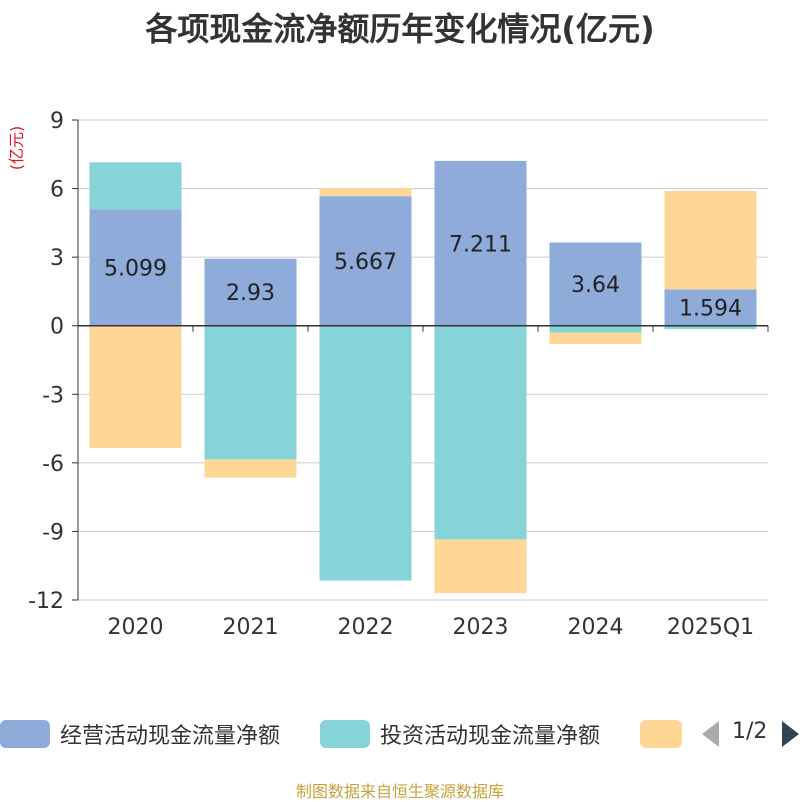 The image size is (800, 802). What do you see at coordinates (423, 276) in the screenshot?
I see `label-layer: 5.099 2.93 5.667 7.211 3.64 1.594` at bounding box center [423, 276].